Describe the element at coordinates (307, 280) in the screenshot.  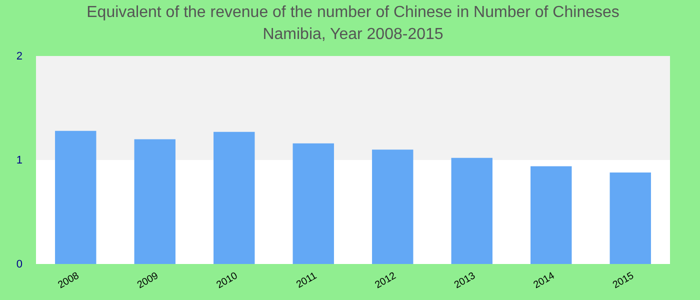
I see `x-tick-label: 2011` at that location.